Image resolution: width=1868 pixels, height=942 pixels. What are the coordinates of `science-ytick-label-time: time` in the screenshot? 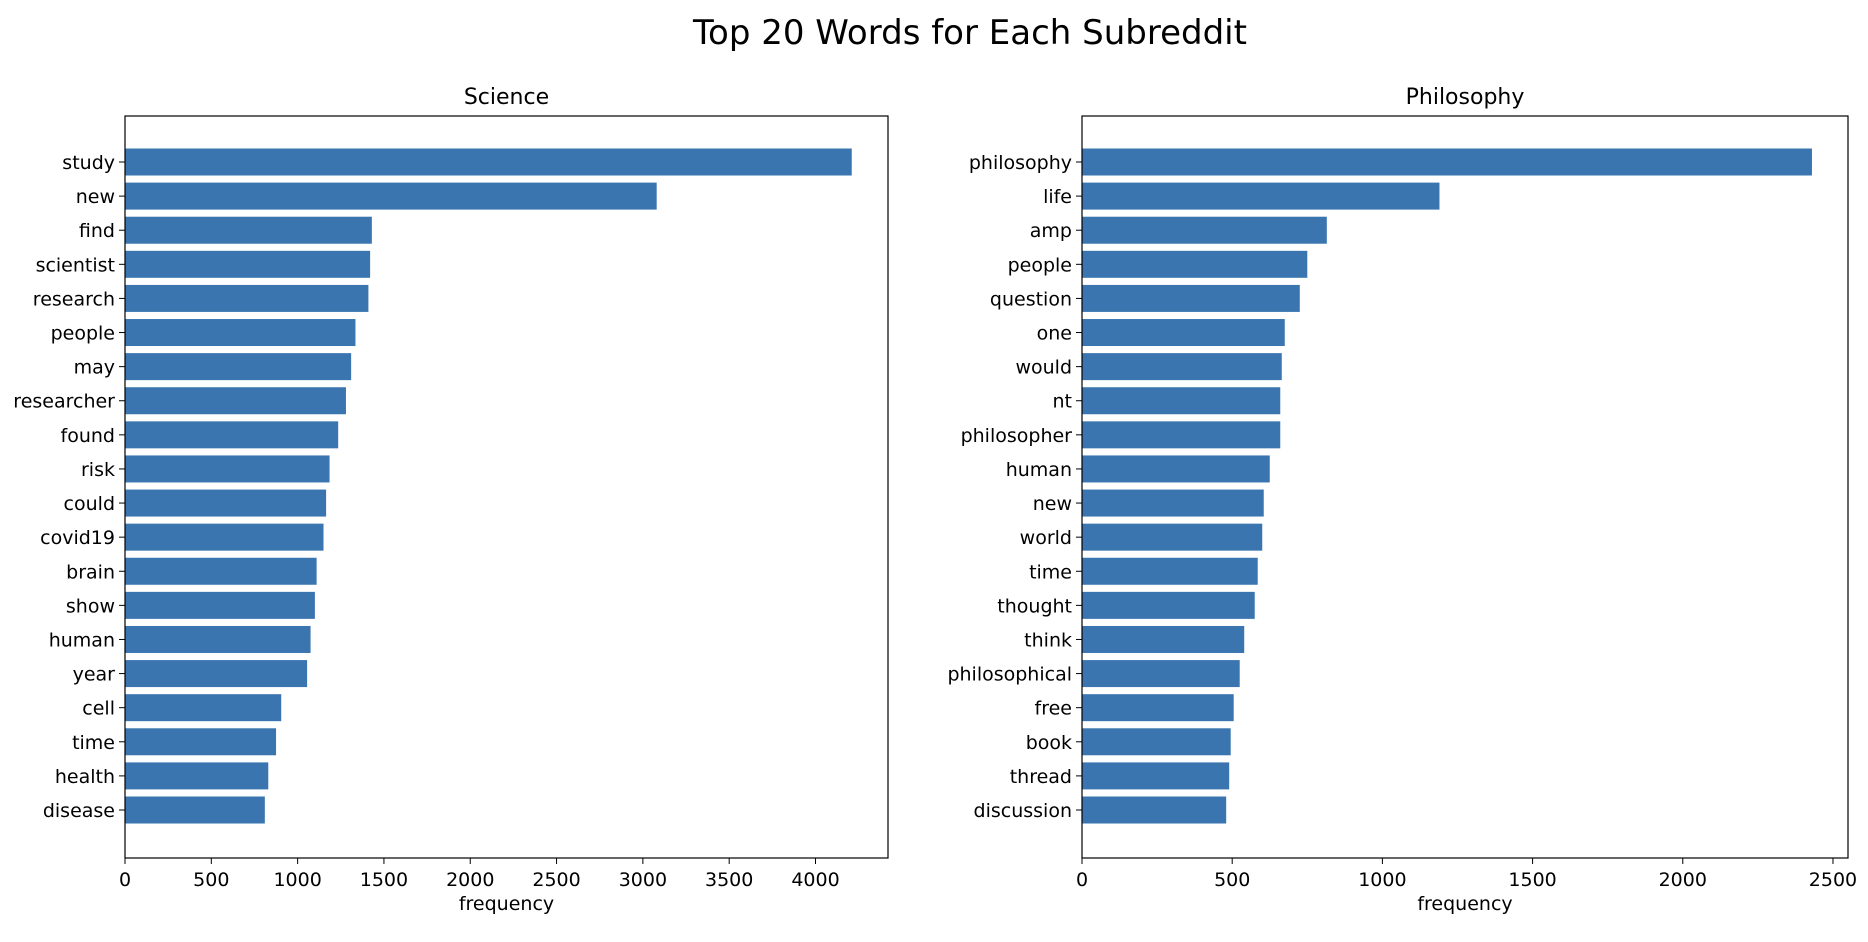 It's located at (93, 743).